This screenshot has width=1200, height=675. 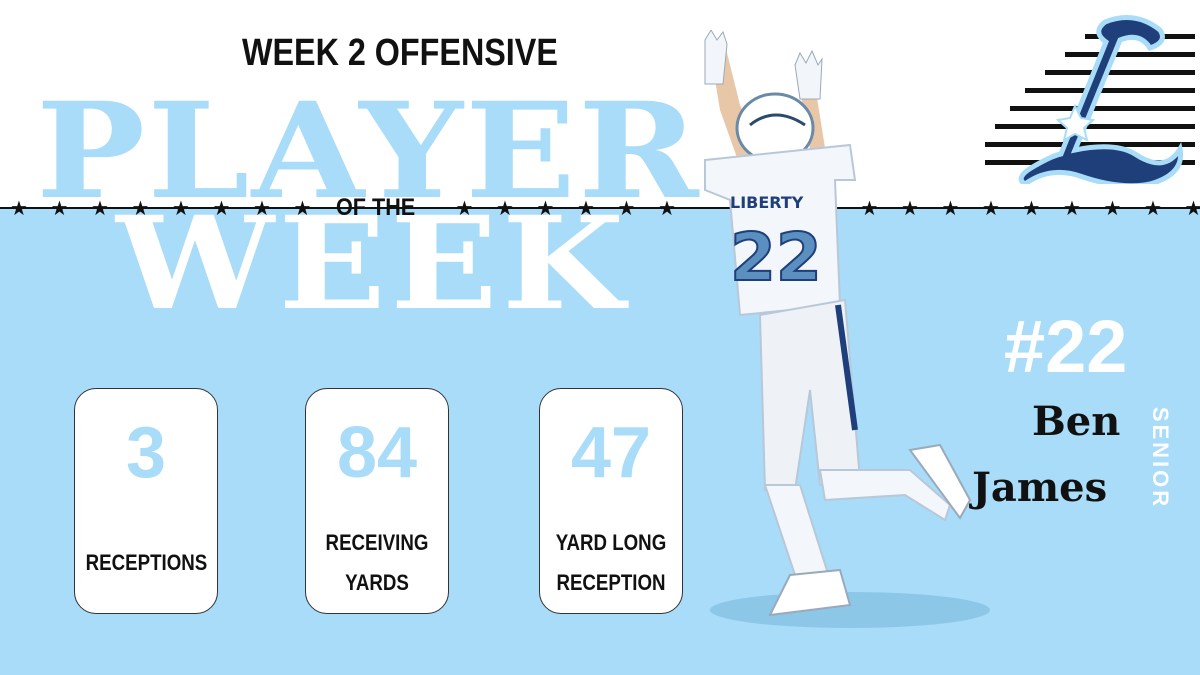 What do you see at coordinates (377, 501) in the screenshot?
I see `stat-card-receiving-yards: 84 RECEIVING YARDS` at bounding box center [377, 501].